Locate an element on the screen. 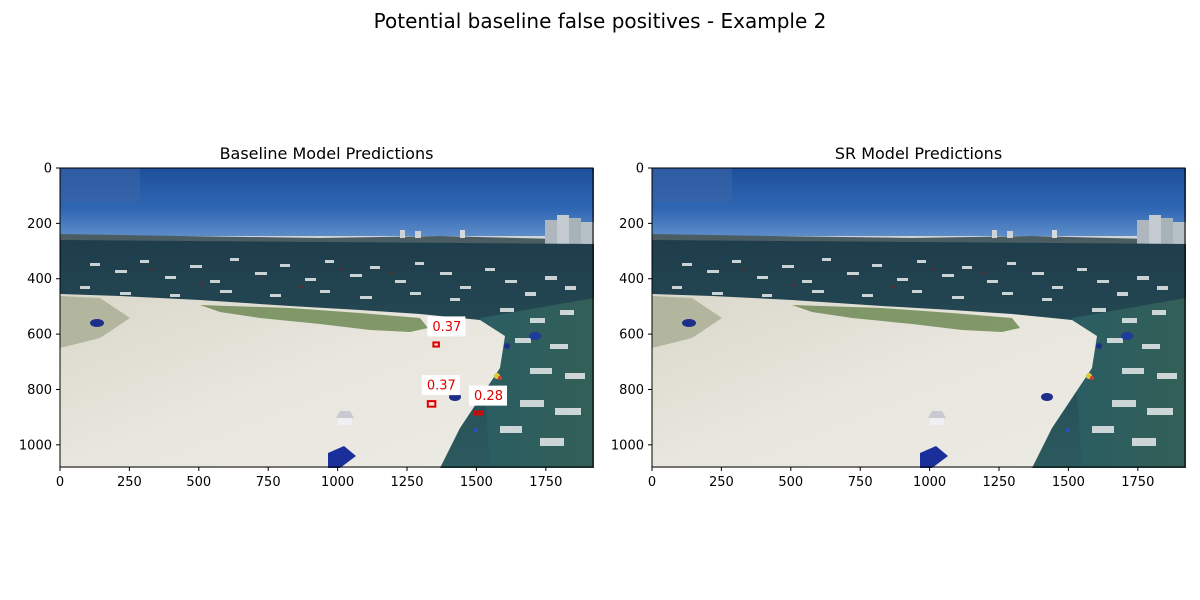  axes-title-sr: SR Model Predictions is located at coordinates (918, 153).